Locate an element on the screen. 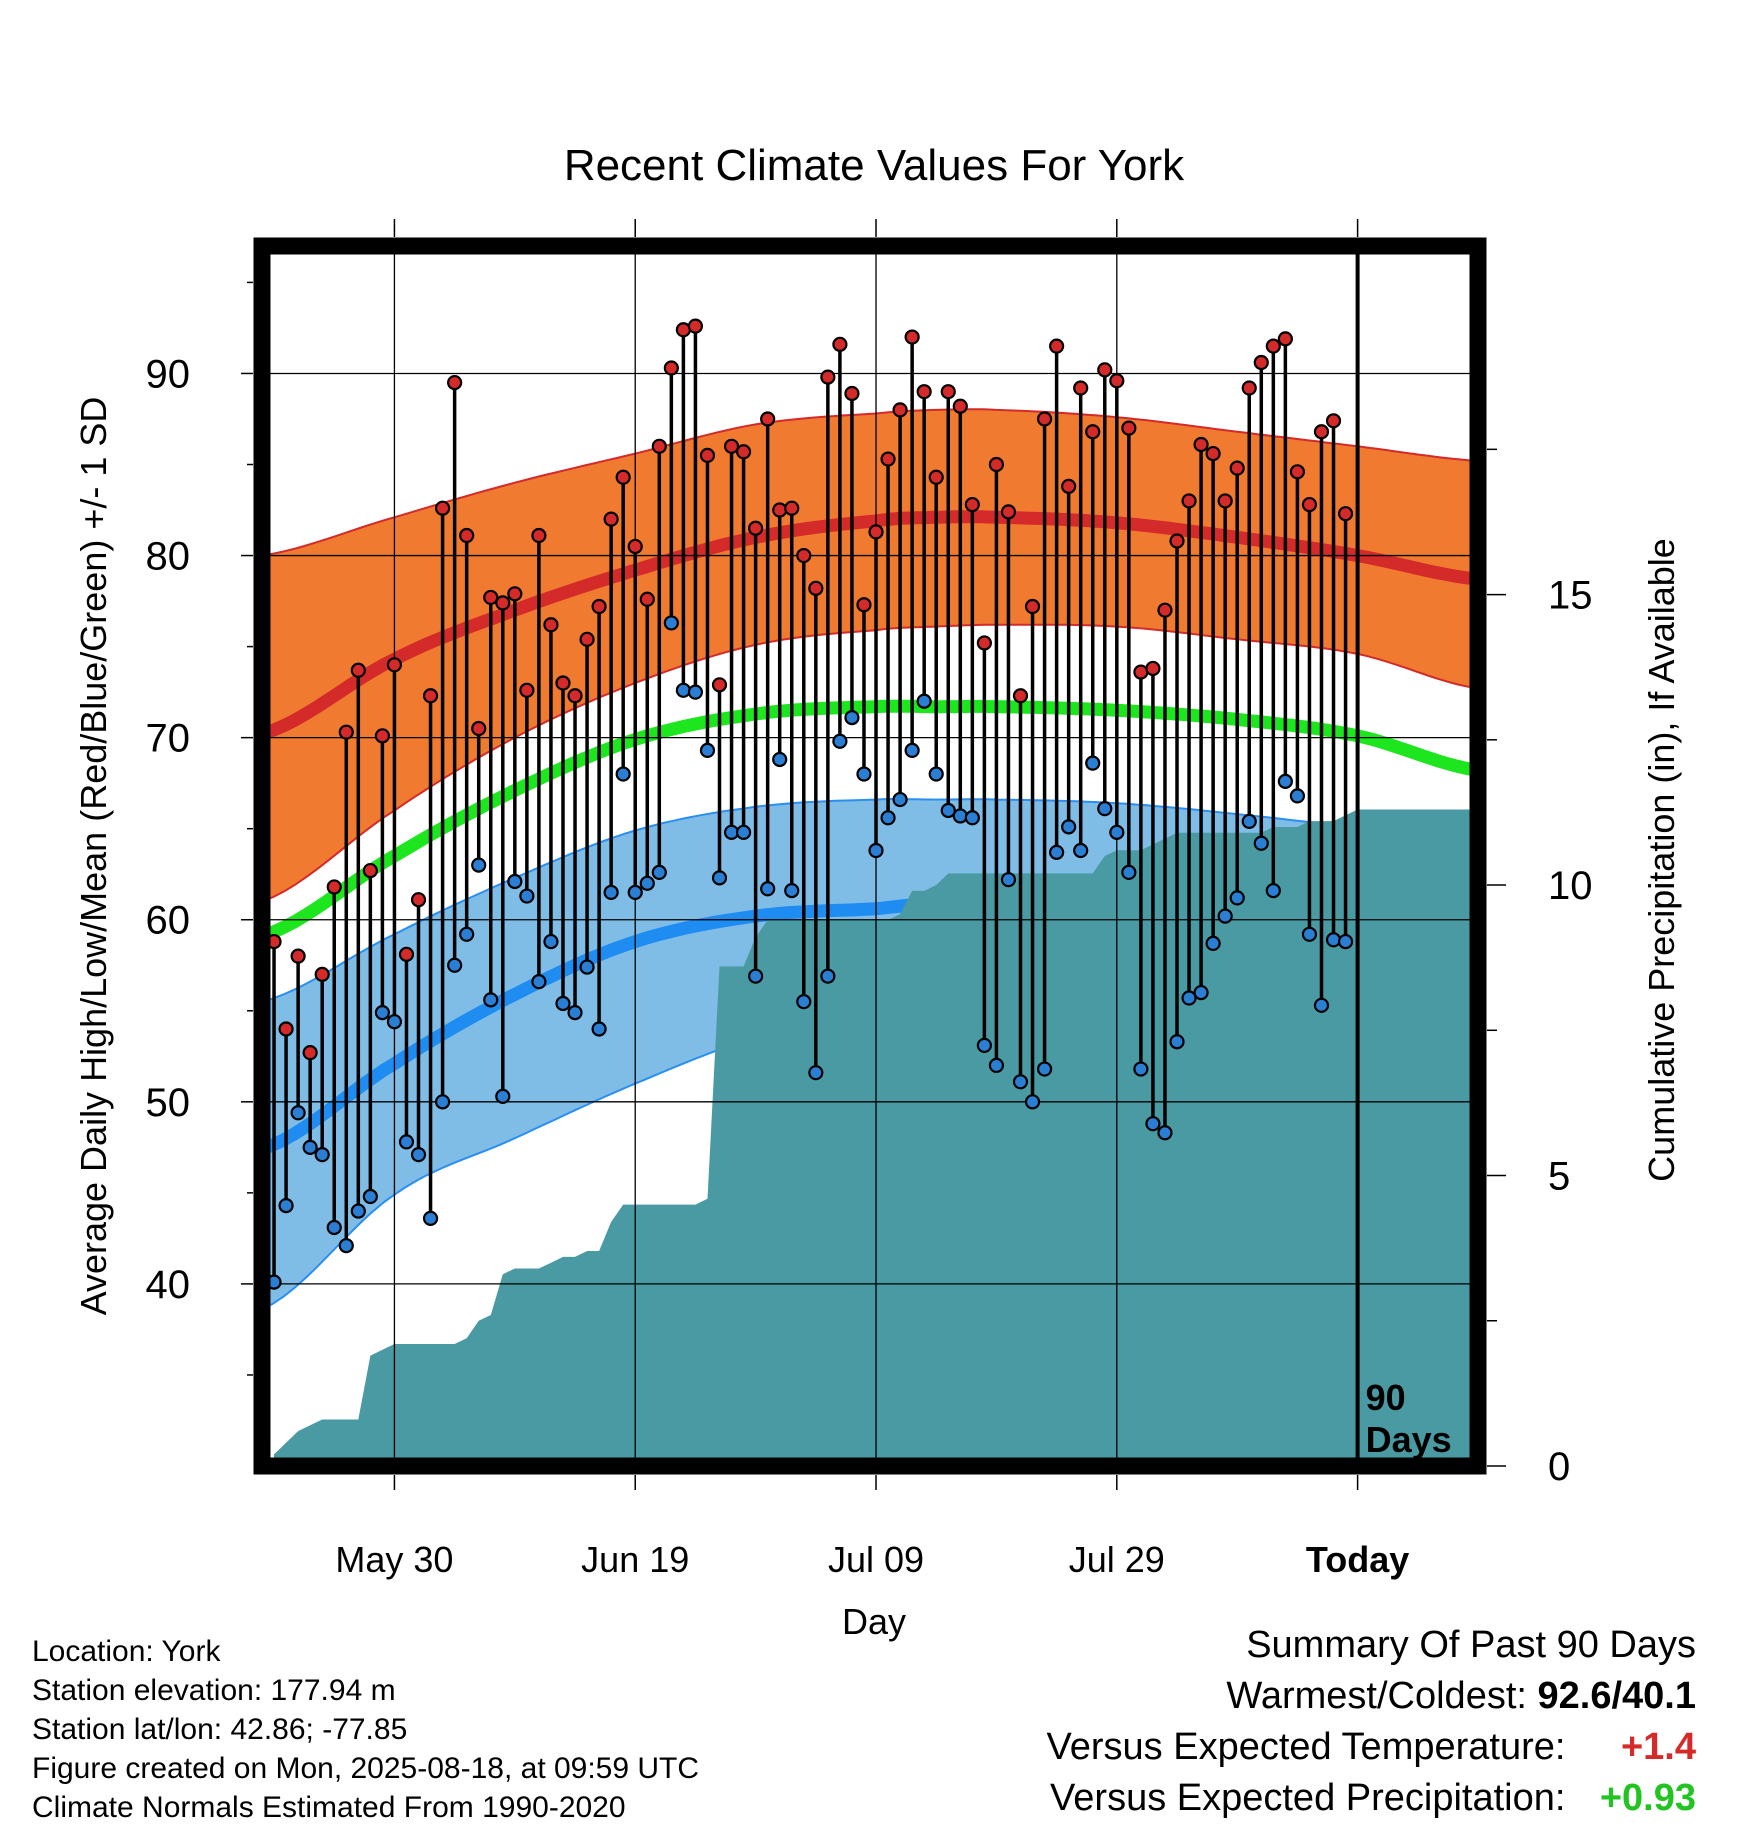 The height and width of the screenshot is (1828, 1748). y-tick-label: 60 is located at coordinates (168, 921).